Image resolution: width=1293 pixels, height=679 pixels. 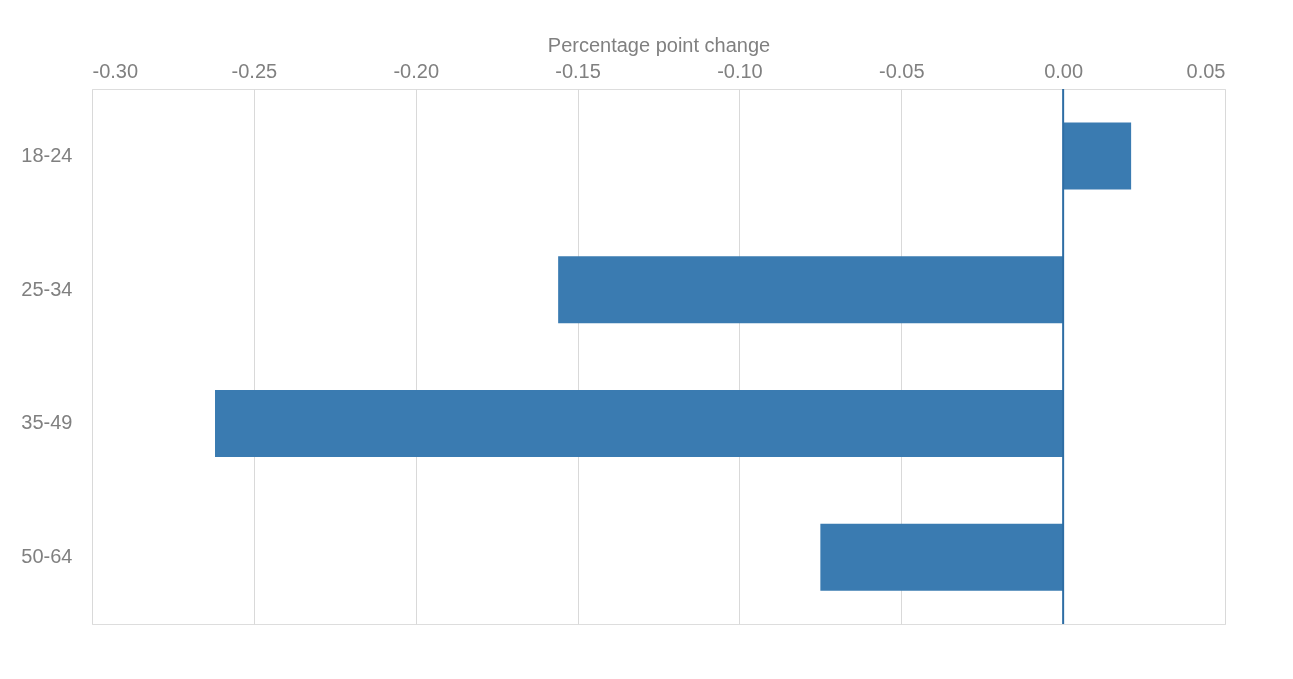 I want to click on y-tick-label: 18-24, so click(x=47, y=154).